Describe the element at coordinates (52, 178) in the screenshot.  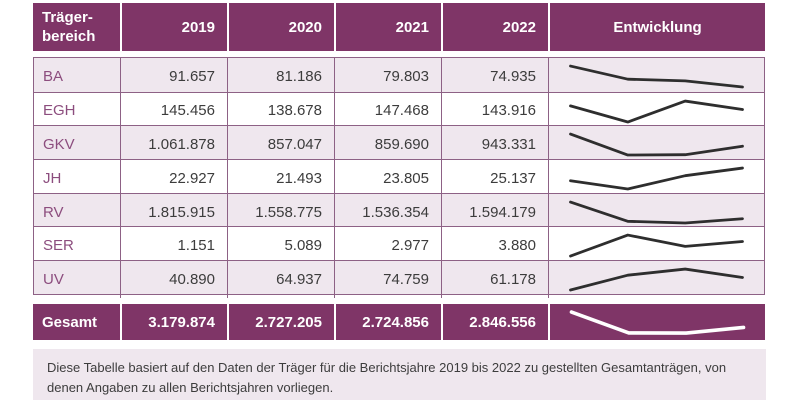
I see `row-label: JH` at that location.